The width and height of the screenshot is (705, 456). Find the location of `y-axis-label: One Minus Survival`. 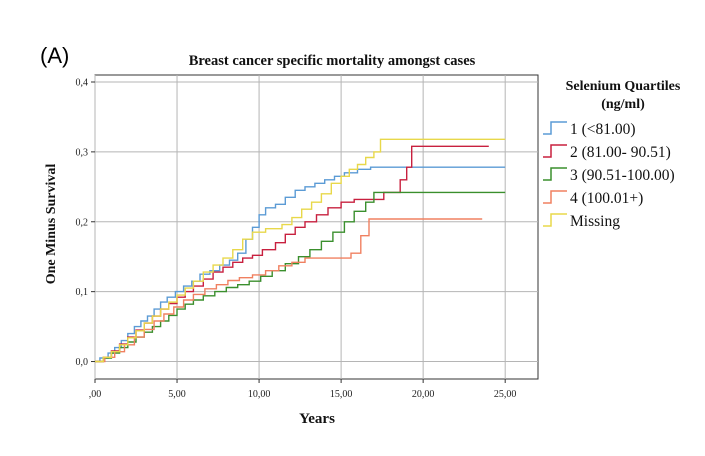

y-axis-label: One Minus Survival is located at coordinates (51, 224).